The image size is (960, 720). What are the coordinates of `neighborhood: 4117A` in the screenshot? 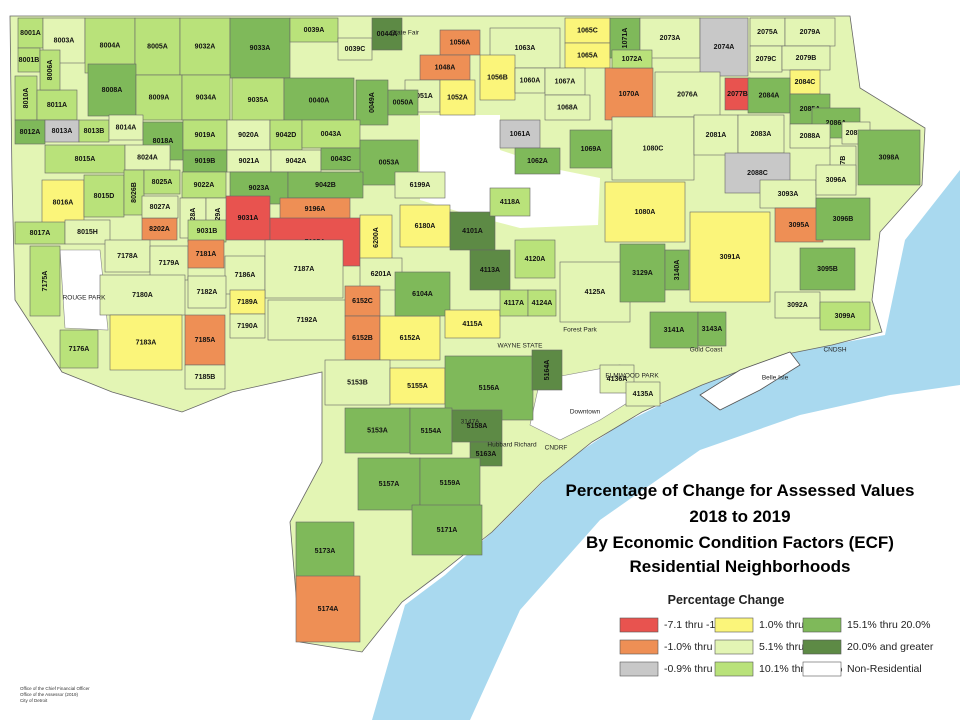 It's located at (514, 303).